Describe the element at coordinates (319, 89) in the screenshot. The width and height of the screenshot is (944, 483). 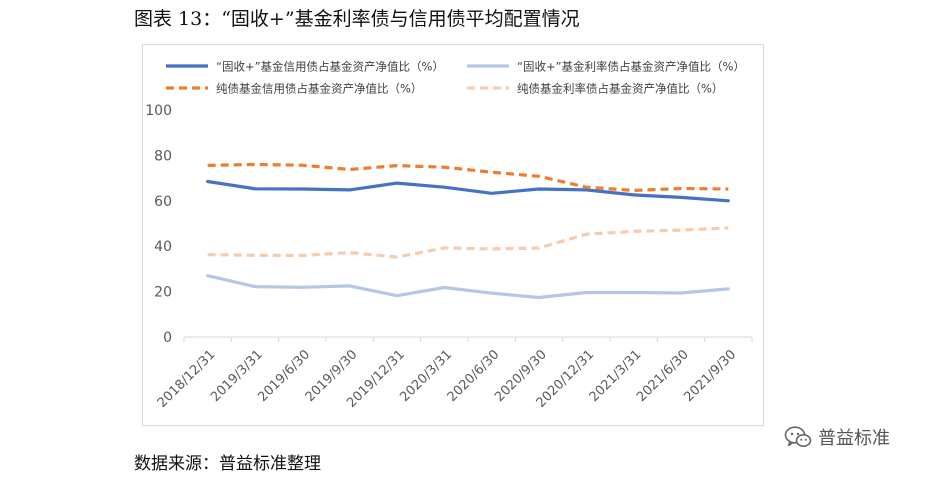
I see `legend-label-3: 纯债基金信用债占基金资产净值比（%）` at that location.